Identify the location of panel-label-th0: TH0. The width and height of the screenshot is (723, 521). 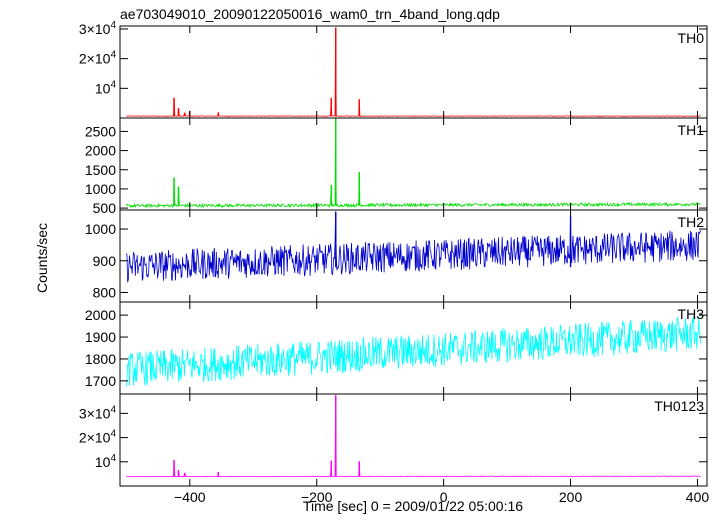
(691, 38).